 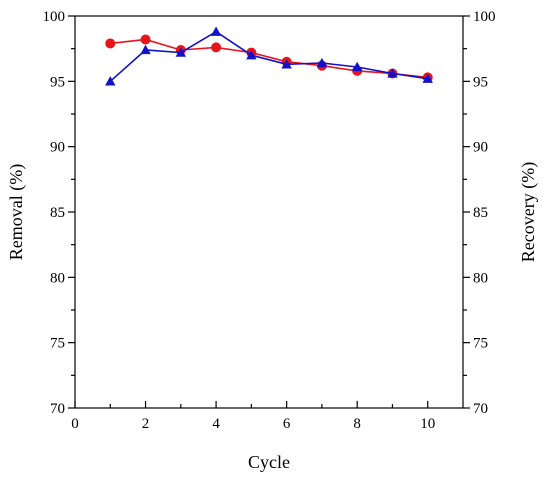 What do you see at coordinates (57, 278) in the screenshot?
I see `y-tick-label: 80` at bounding box center [57, 278].